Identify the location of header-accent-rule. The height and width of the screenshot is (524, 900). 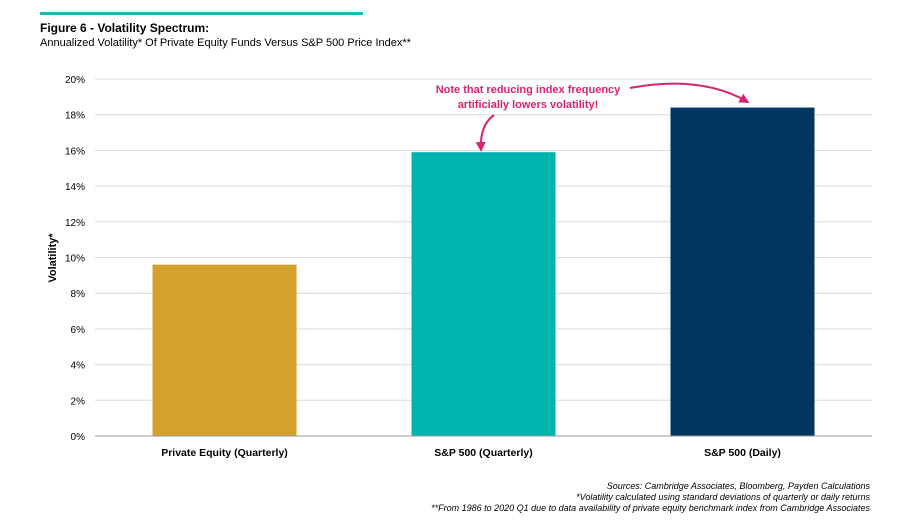
(201, 13).